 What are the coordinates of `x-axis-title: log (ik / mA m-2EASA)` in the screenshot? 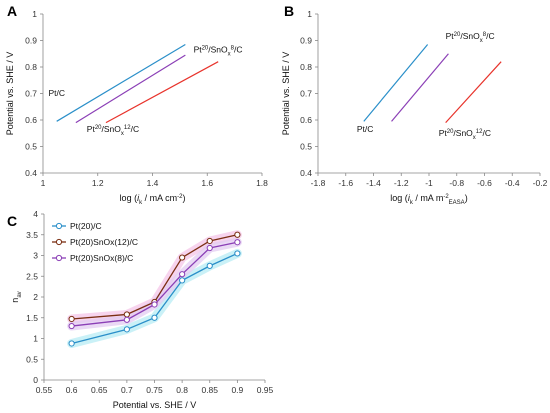 It's located at (428, 199).